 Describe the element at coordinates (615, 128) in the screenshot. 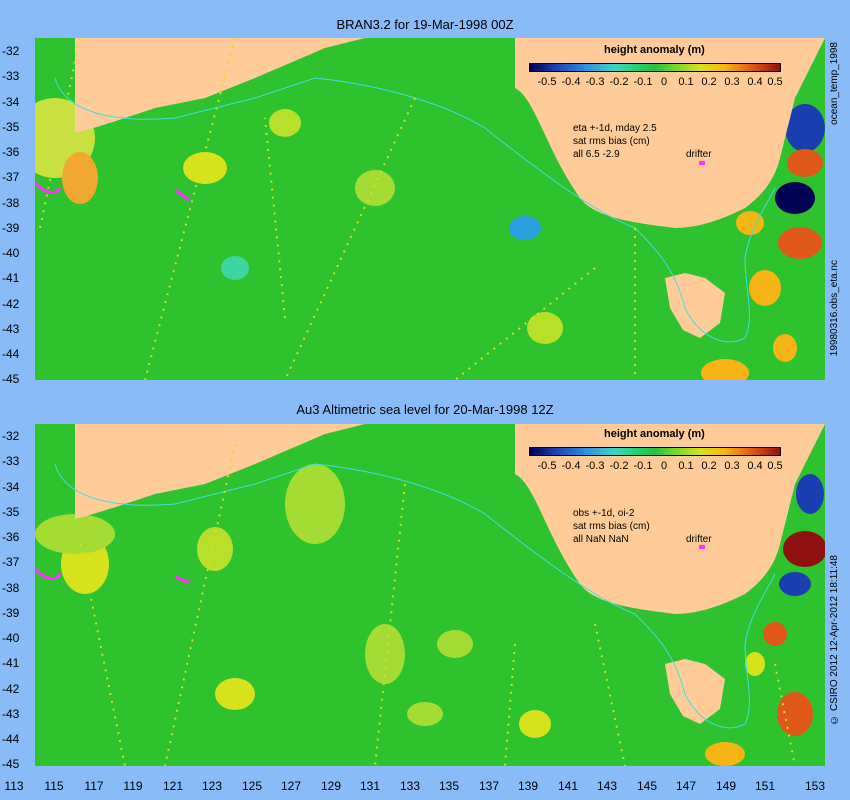

I see `stat-line: eta +-1d, mday 2.5` at that location.